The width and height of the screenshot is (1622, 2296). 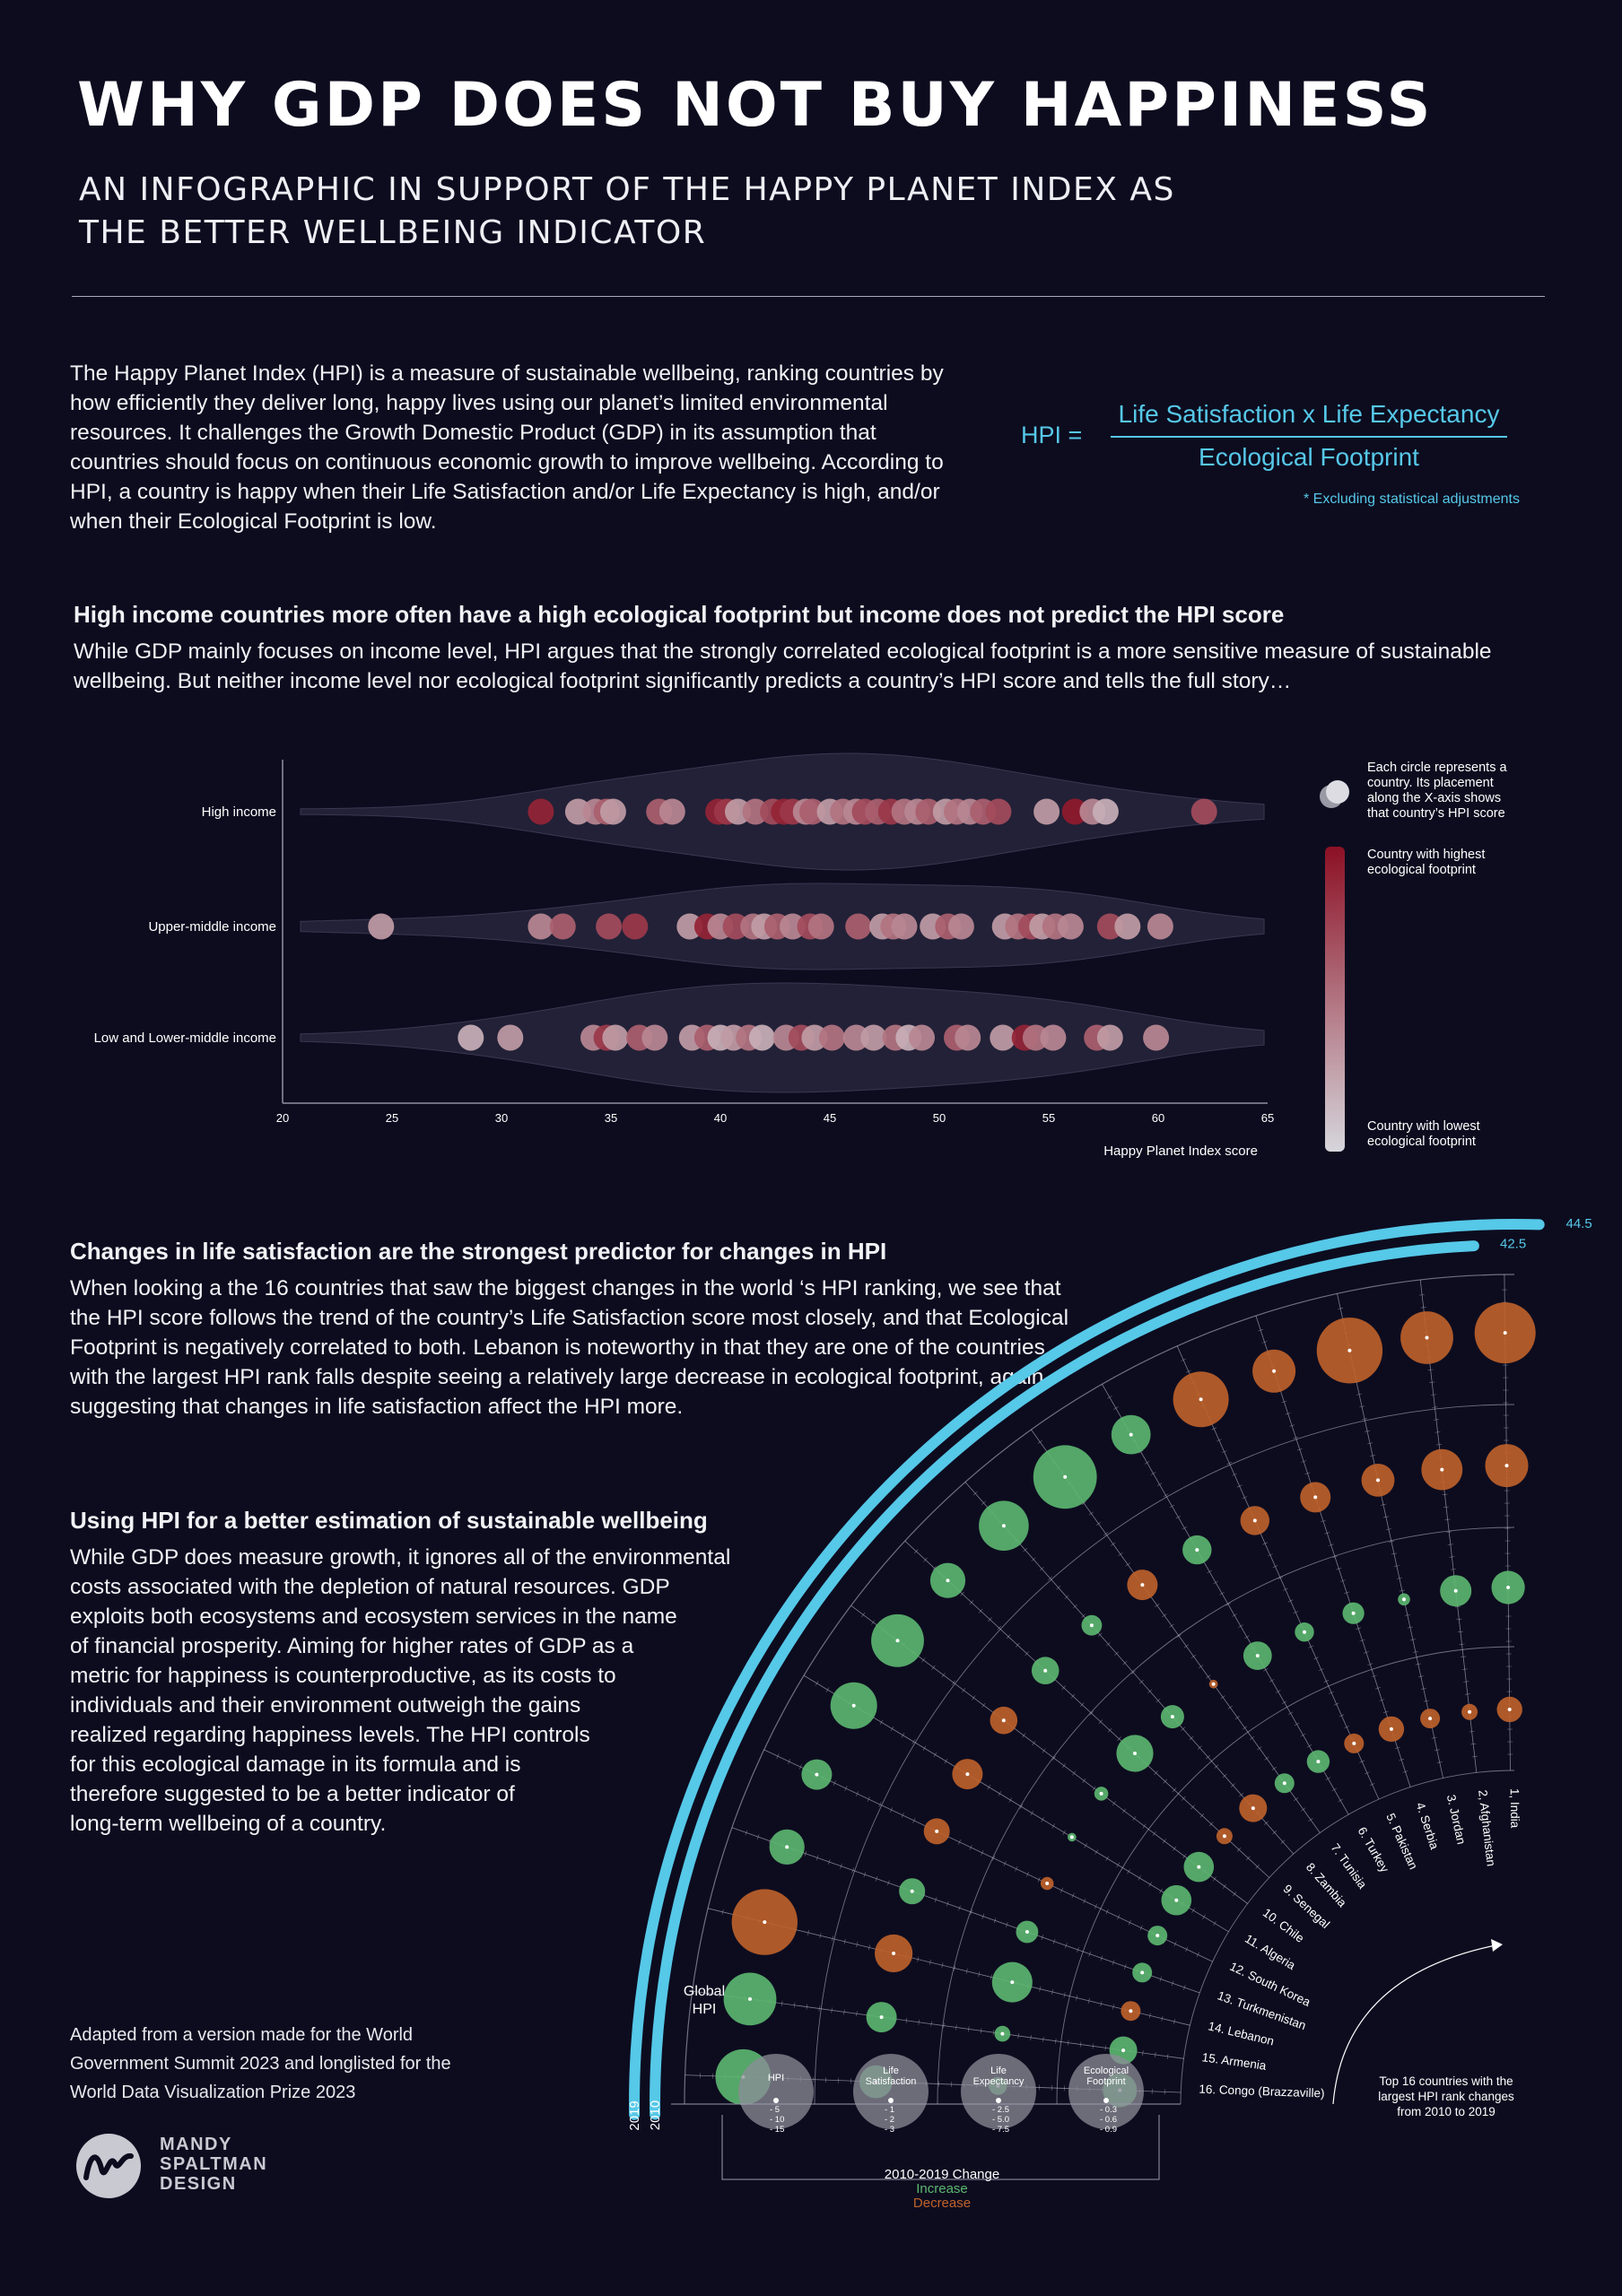 I want to click on page-title: WHY GDP DOES NOT BUY HAPPINESS, so click(x=755, y=105).